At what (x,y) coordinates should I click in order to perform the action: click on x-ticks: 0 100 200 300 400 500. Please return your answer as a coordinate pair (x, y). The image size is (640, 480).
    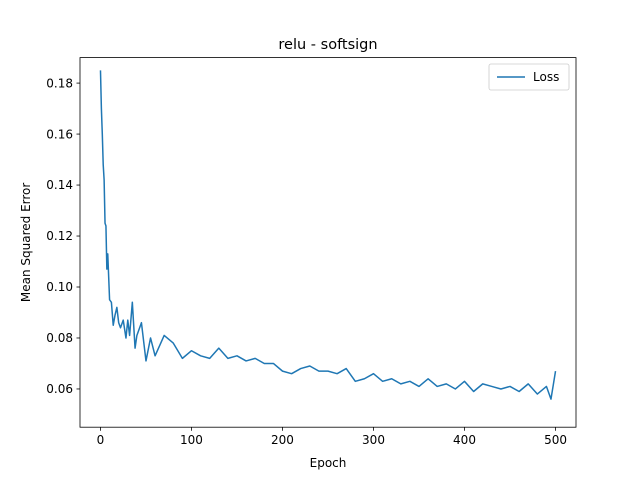
    Looking at the image, I should click on (332, 437).